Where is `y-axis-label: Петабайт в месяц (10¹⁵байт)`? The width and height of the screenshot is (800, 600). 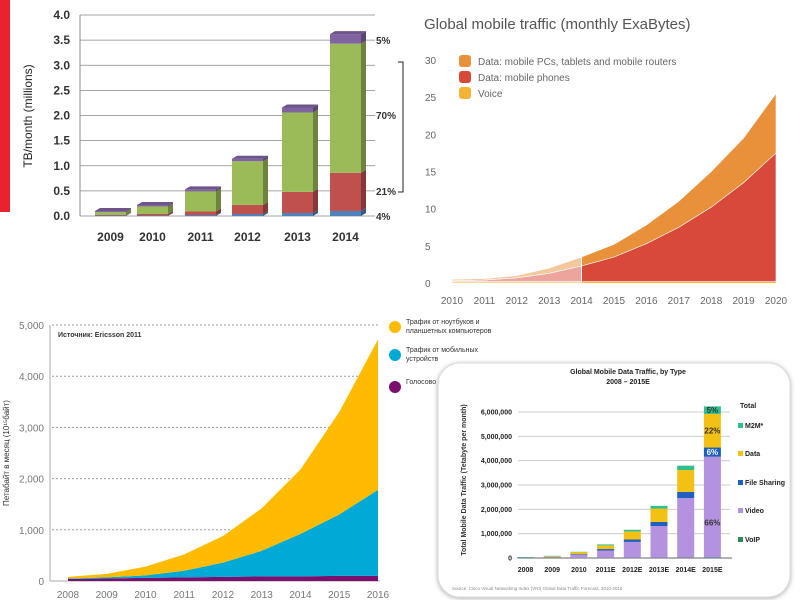
y-axis-label: Петабайт в месяц (10¹⁵байт) is located at coordinates (6, 453).